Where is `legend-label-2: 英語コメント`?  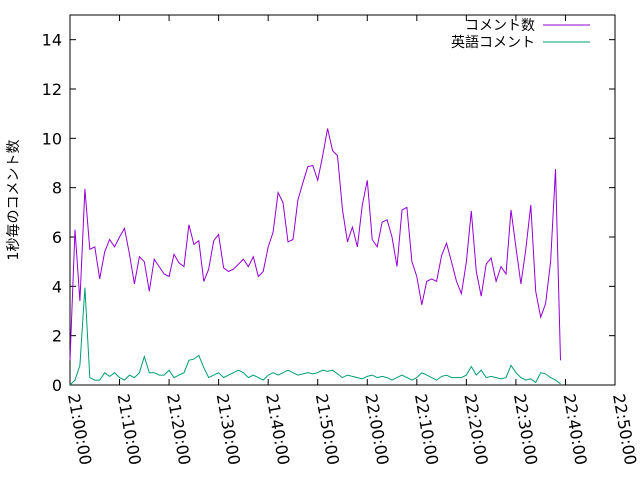
legend-label-2: 英語コメント is located at coordinates (493, 42).